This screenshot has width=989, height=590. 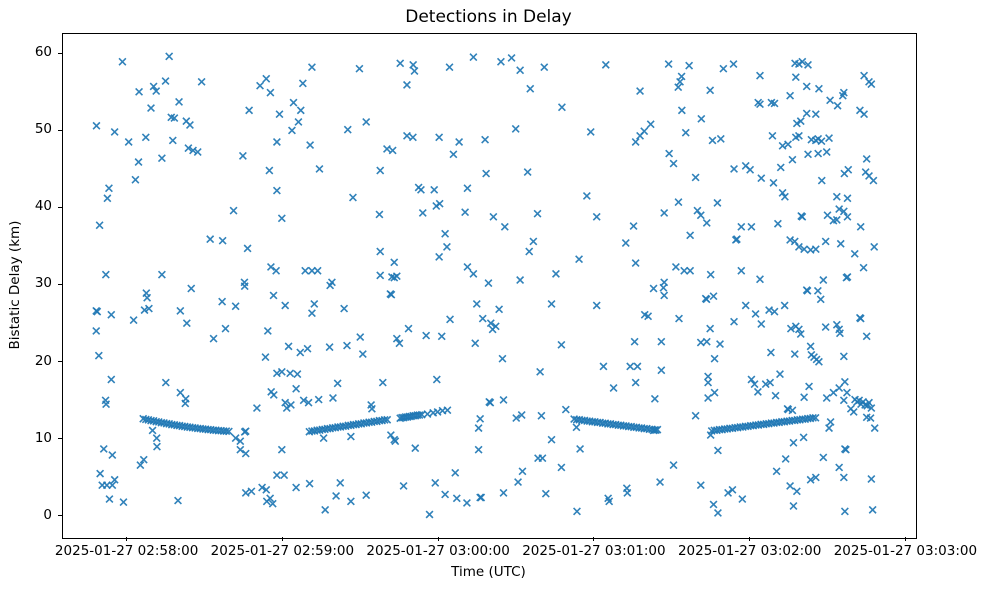 I want to click on y-tick-mark, so click(x=60, y=130).